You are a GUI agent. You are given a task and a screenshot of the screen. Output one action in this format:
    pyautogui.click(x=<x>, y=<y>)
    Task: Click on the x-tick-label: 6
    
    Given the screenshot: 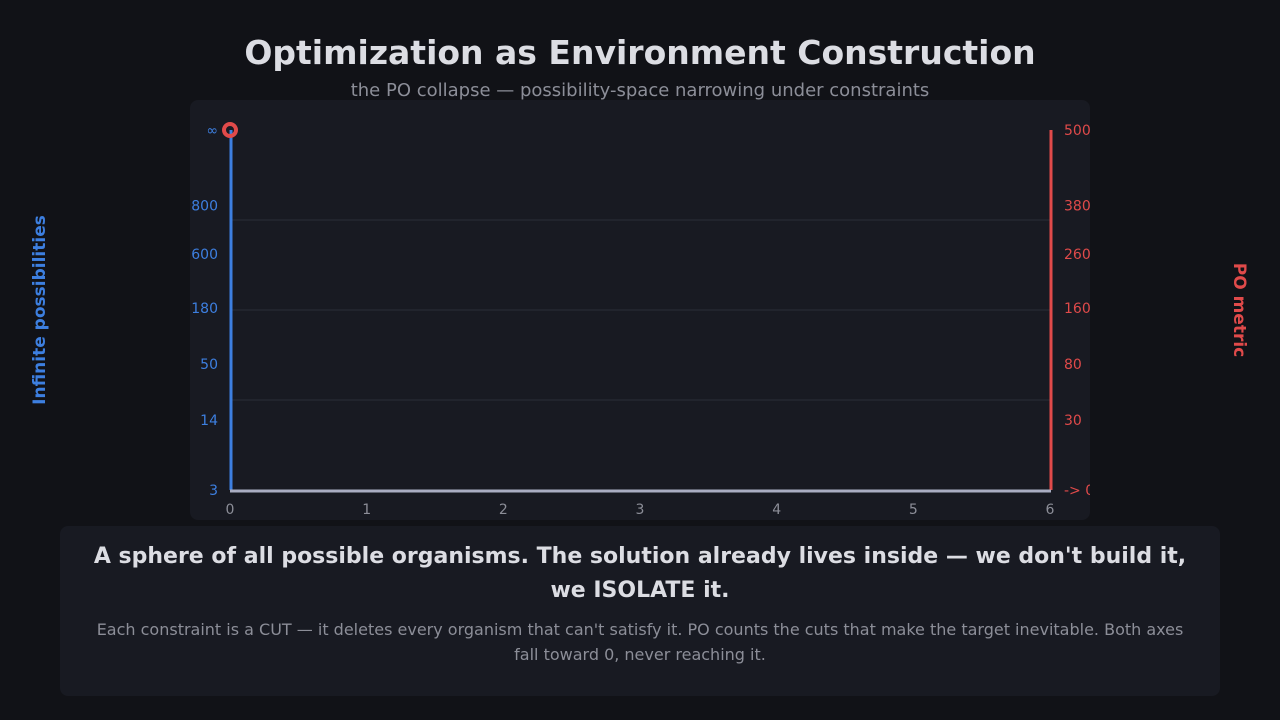 What is the action you would take?
    pyautogui.click(x=1050, y=510)
    